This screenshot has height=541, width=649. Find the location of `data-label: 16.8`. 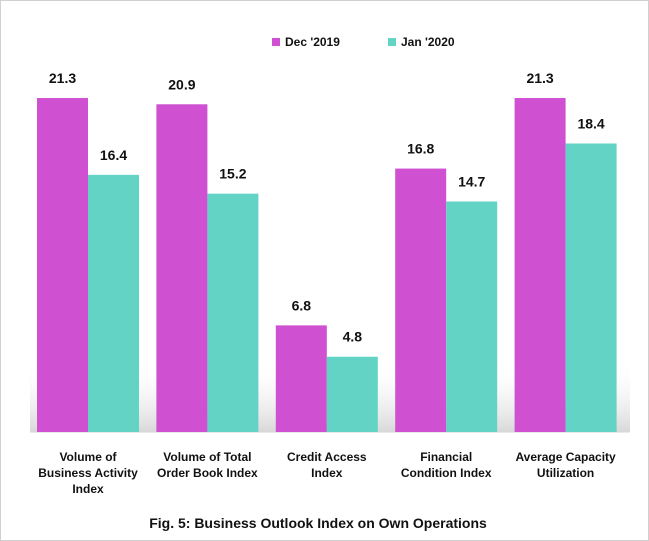

data-label: 16.8 is located at coordinates (420, 149).